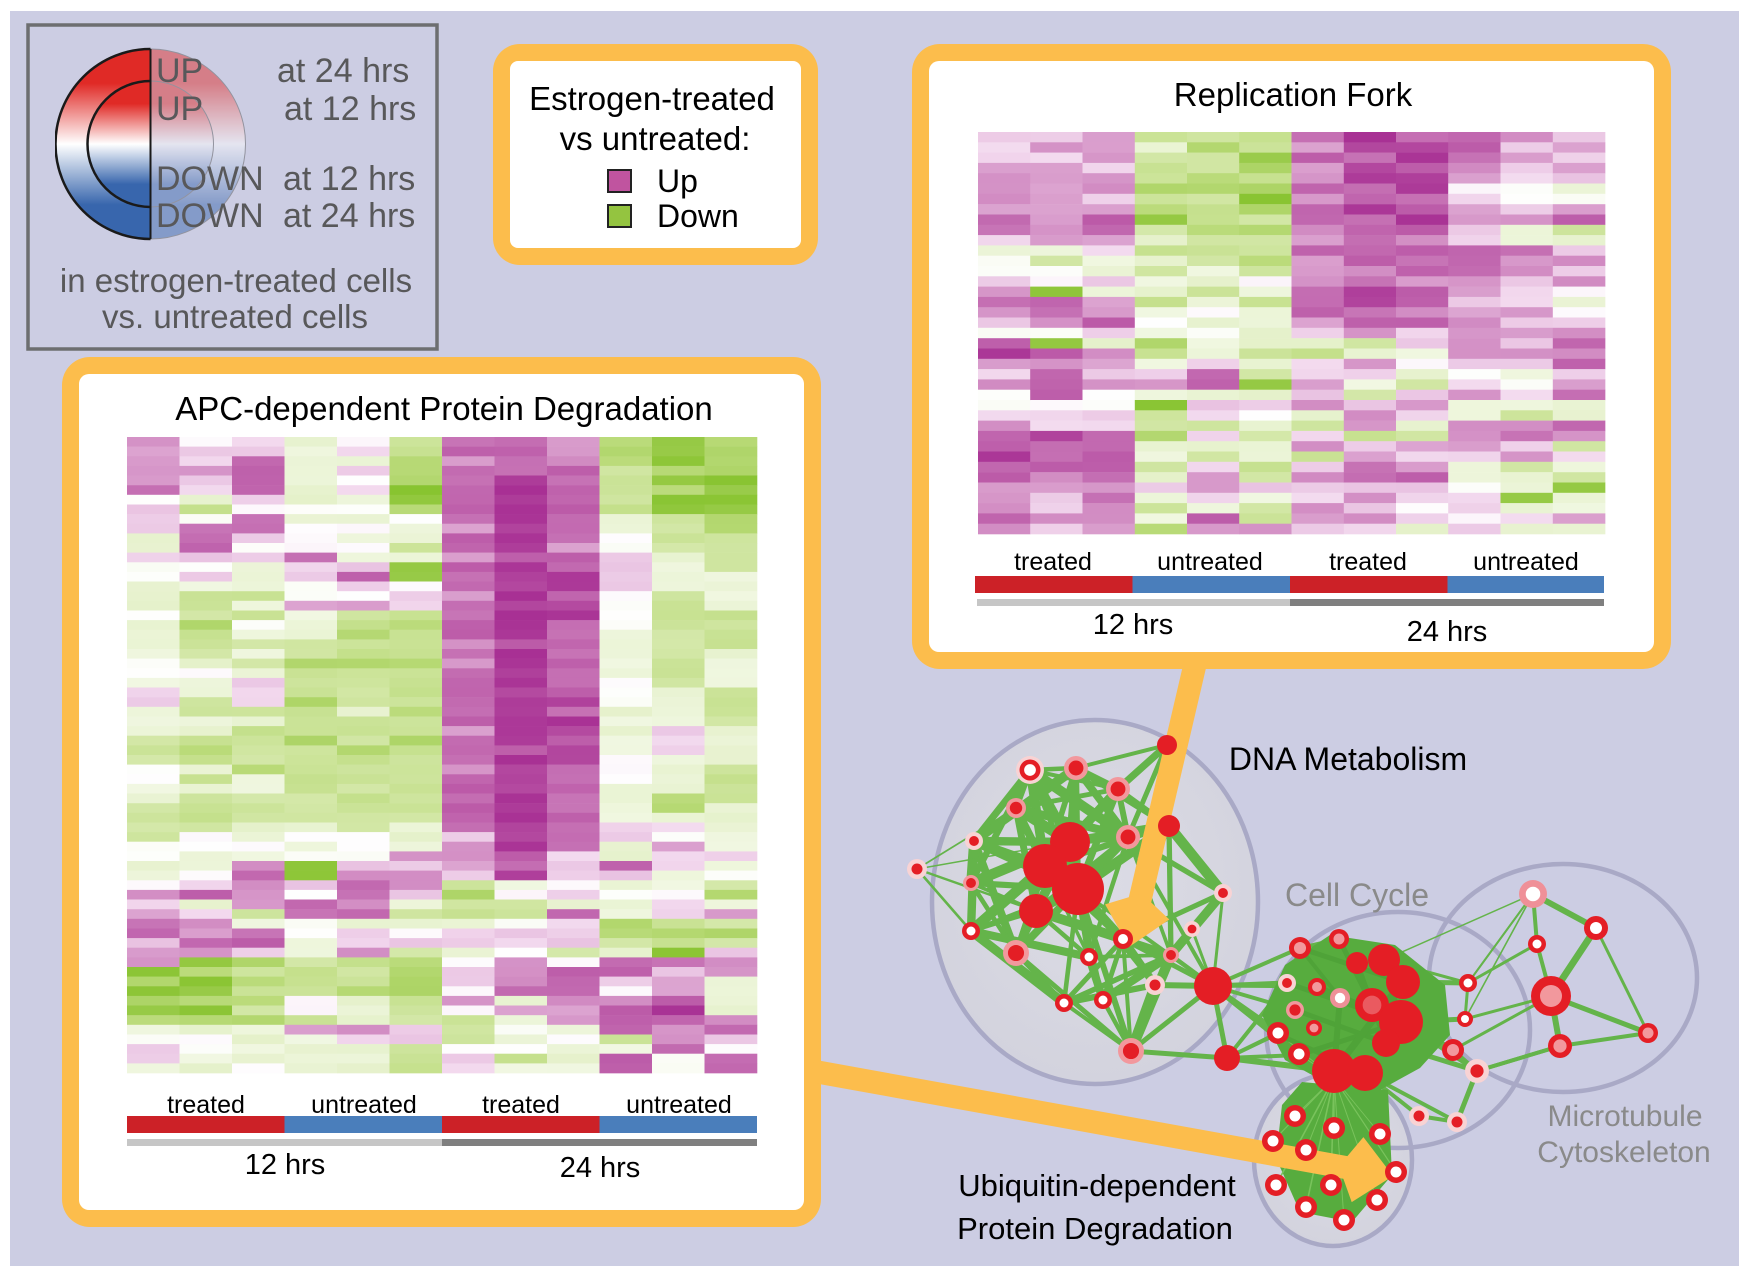 The height and width of the screenshot is (1279, 1750). I want to click on svg-text: Down, so click(698, 216).